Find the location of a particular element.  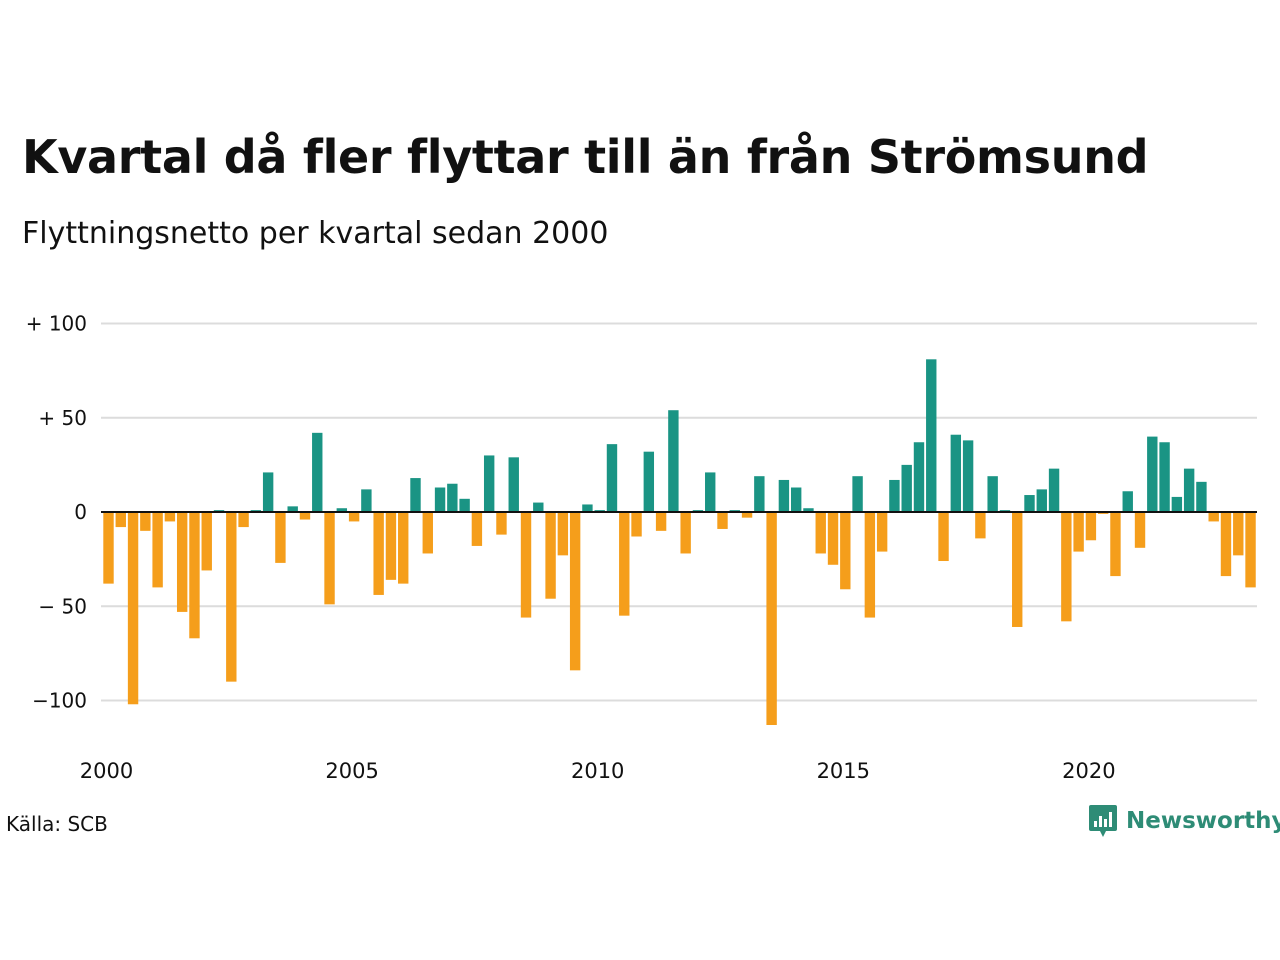

brand-name: Newsworthy is located at coordinates (1203, 821).